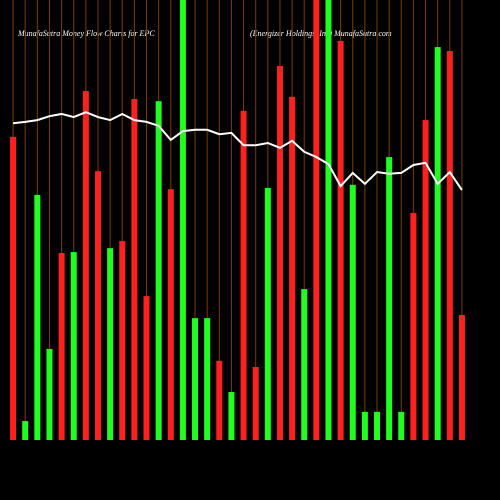  I want to click on price-line, so click(237, 151).